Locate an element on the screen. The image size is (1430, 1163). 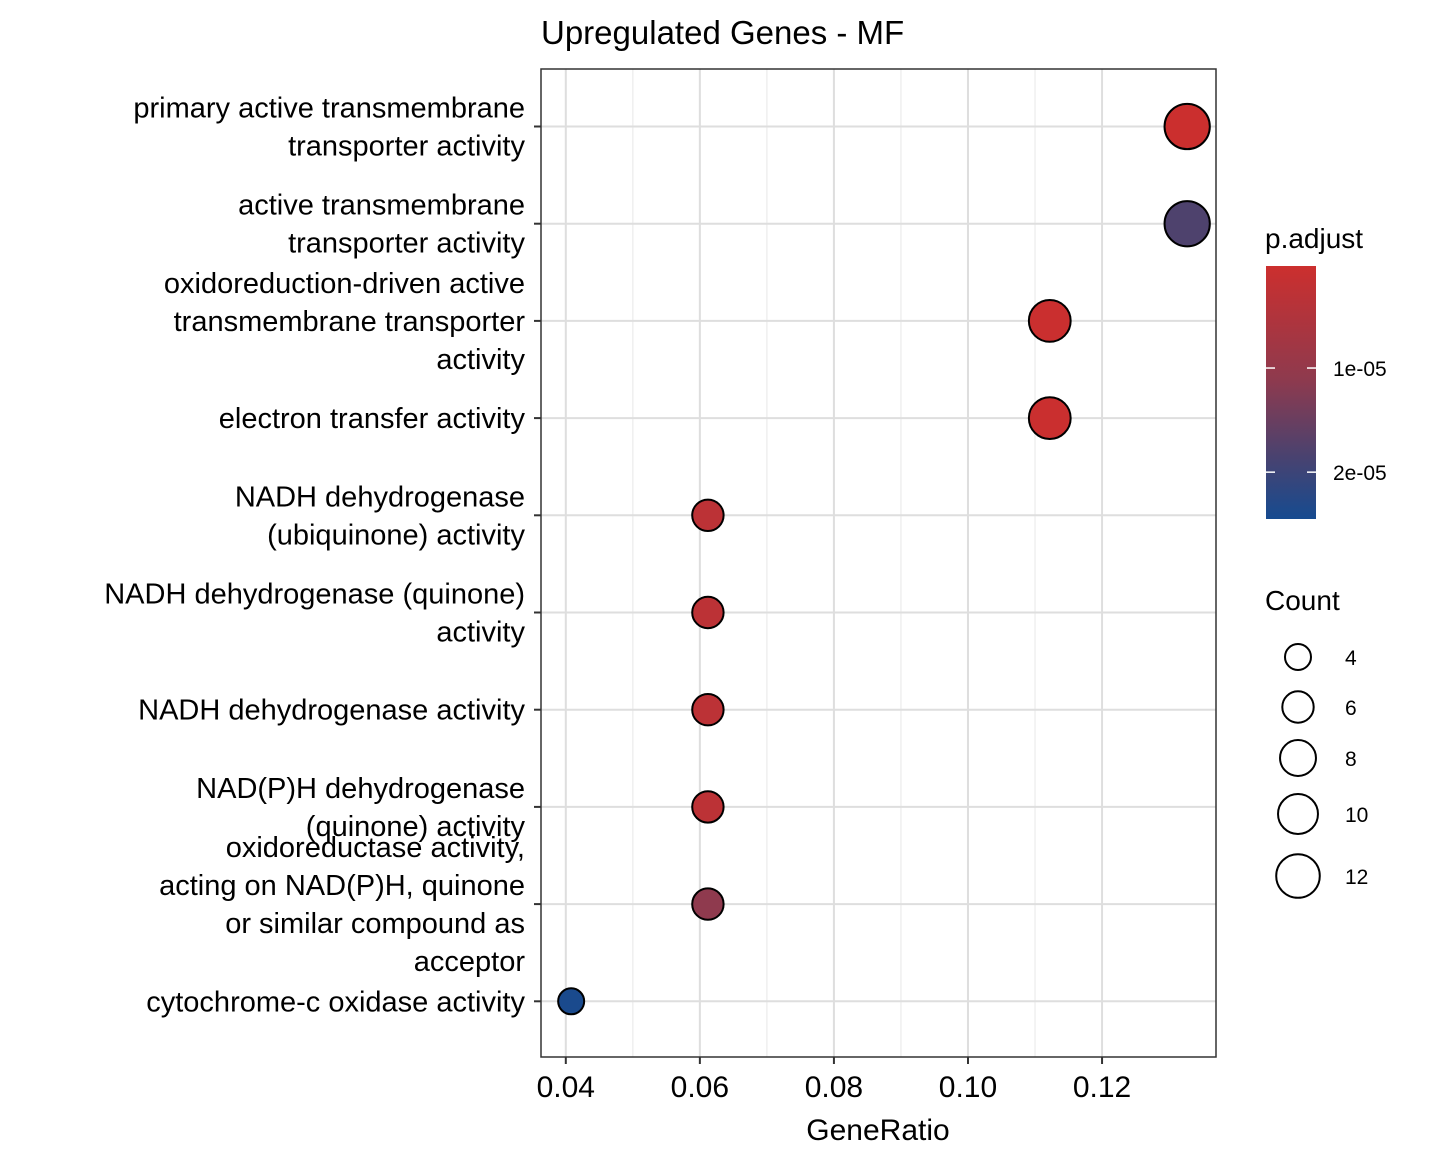
x-tick-label: 0.04 is located at coordinates (566, 1087).